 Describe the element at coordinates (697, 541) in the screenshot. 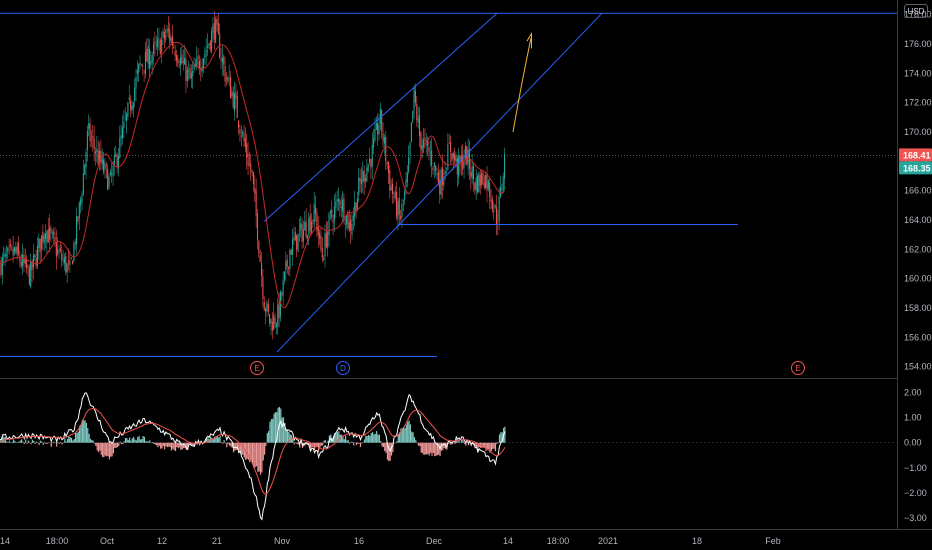

I see `time-tick-label: 18` at that location.